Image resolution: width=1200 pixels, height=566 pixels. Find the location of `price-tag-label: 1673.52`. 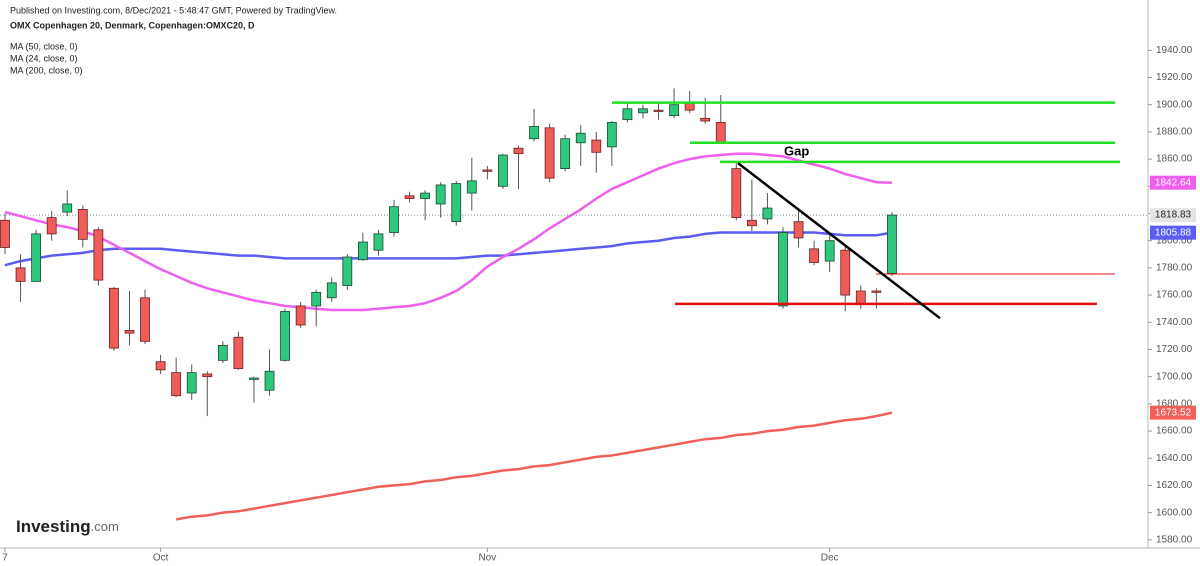

price-tag-label: 1673.52 is located at coordinates (1173, 412).